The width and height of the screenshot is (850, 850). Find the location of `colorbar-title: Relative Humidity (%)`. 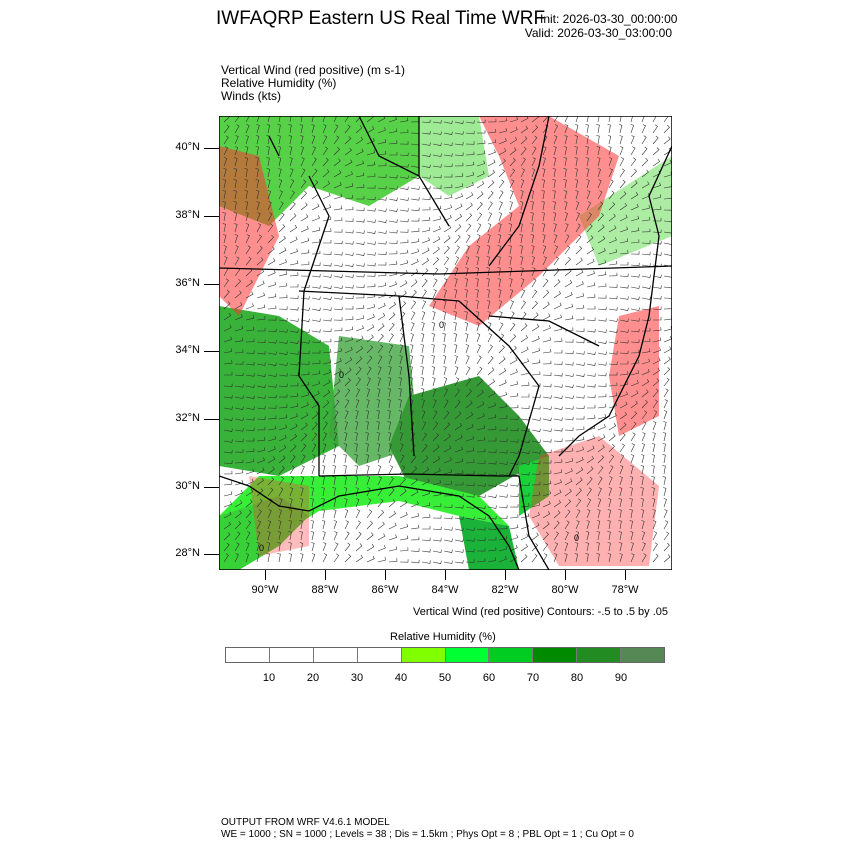

colorbar-title: Relative Humidity (%) is located at coordinates (443, 637).